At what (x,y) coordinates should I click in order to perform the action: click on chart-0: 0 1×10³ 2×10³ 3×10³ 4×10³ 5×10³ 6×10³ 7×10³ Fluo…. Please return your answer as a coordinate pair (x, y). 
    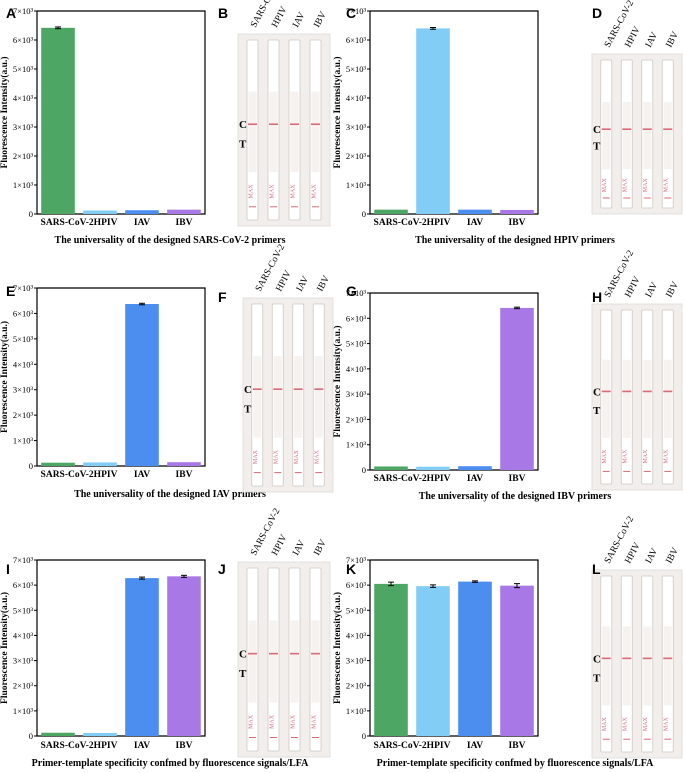
    Looking at the image, I should click on (143, 126).